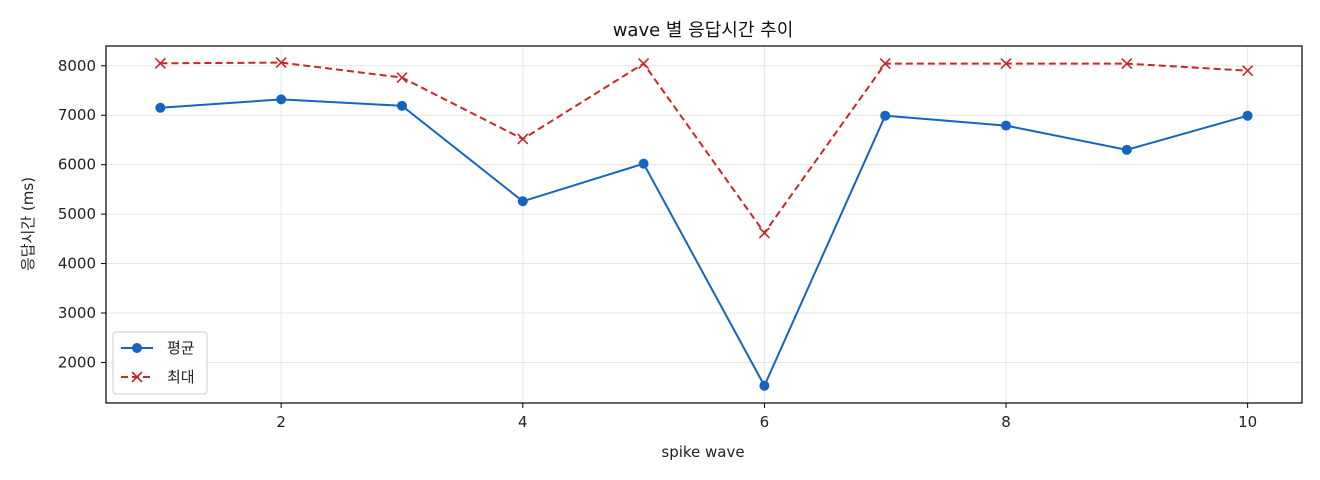 Image resolution: width=1320 pixels, height=480 pixels. Describe the element at coordinates (1006, 422) in the screenshot. I see `x-tick-label: 8` at that location.